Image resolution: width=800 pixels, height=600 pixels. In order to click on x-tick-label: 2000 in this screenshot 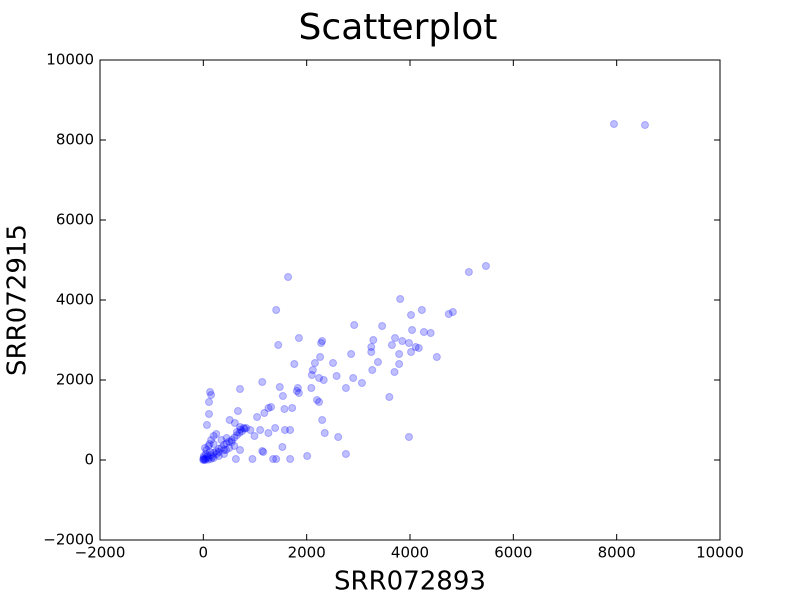, I will do `click(307, 553)`.